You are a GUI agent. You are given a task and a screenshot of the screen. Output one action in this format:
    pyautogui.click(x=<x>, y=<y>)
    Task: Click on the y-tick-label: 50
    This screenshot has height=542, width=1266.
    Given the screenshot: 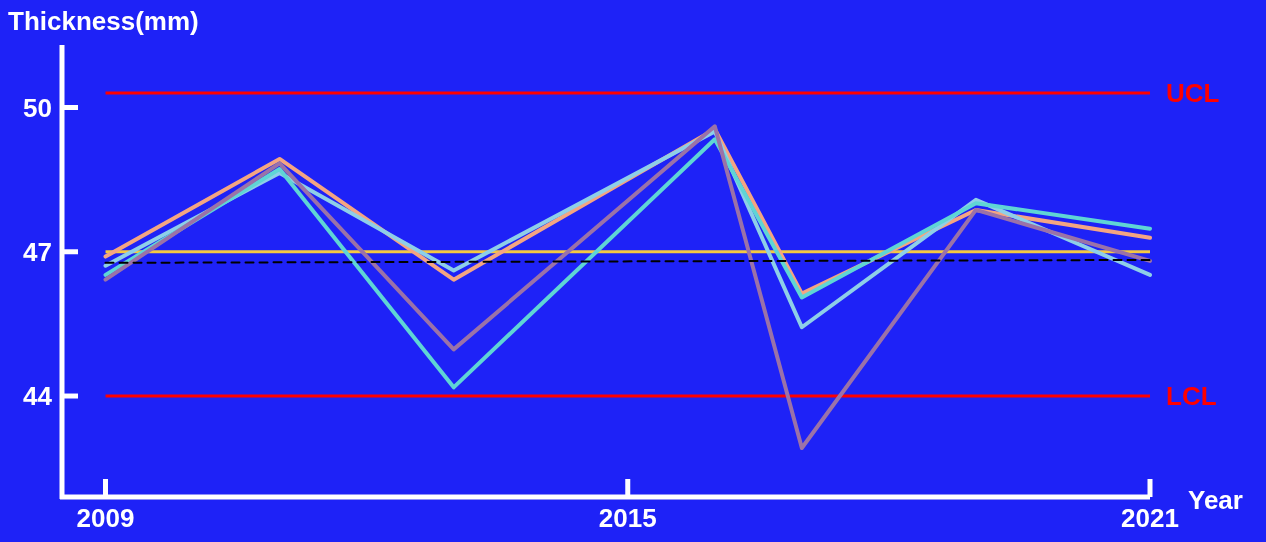 What is the action you would take?
    pyautogui.click(x=37, y=107)
    